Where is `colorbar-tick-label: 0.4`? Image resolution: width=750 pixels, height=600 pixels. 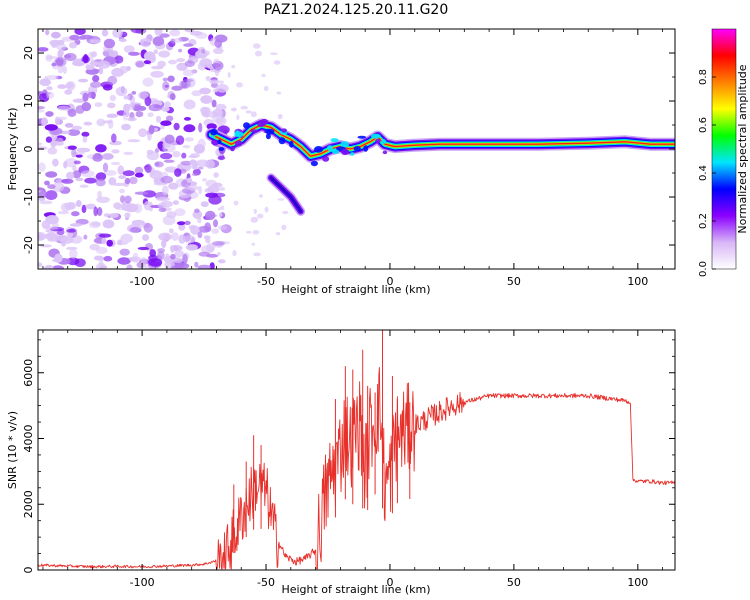 colorbar-tick-label: 0.4 is located at coordinates (703, 173).